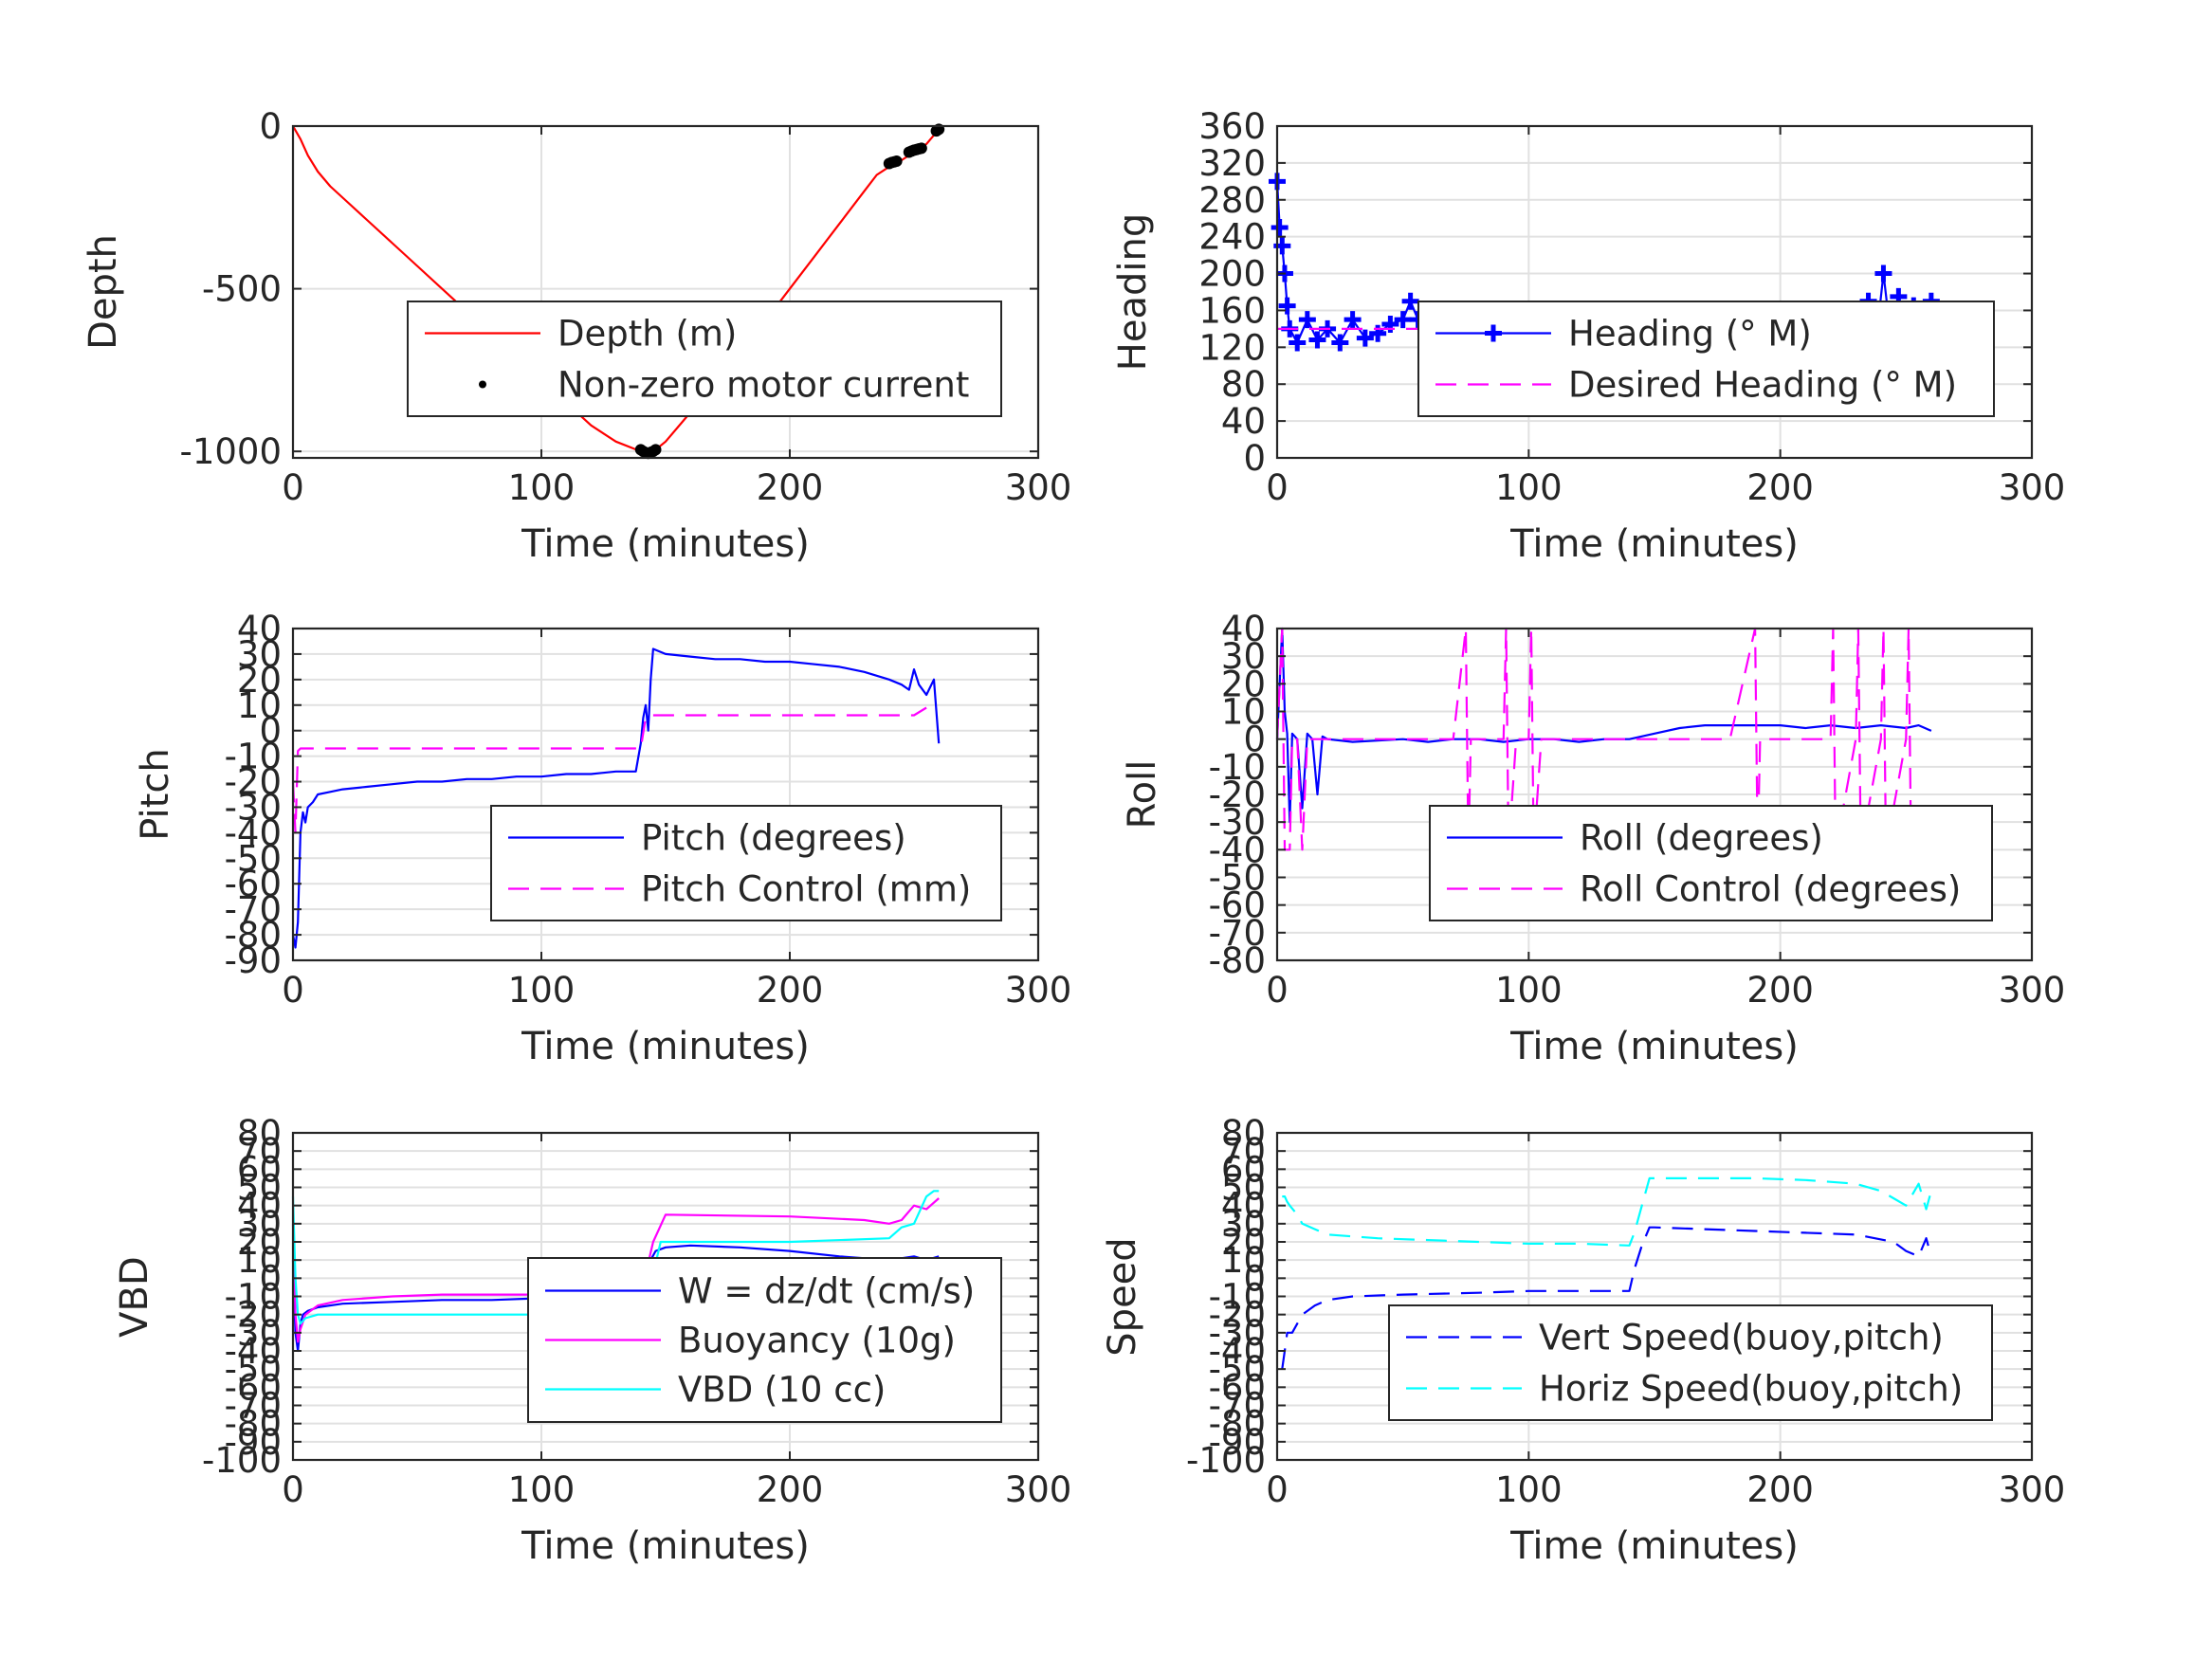 Image resolution: width=2212 pixels, height=1659 pixels. What do you see at coordinates (1237, 933) in the screenshot?
I see `roll-y-tick-label: -70` at bounding box center [1237, 933].